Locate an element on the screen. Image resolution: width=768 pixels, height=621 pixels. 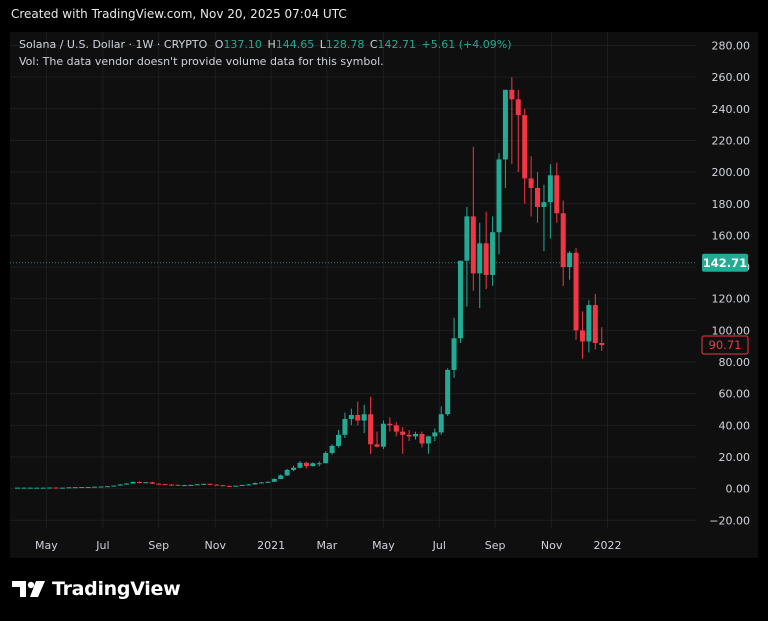
price-marker: 142.71 is located at coordinates (725, 262).